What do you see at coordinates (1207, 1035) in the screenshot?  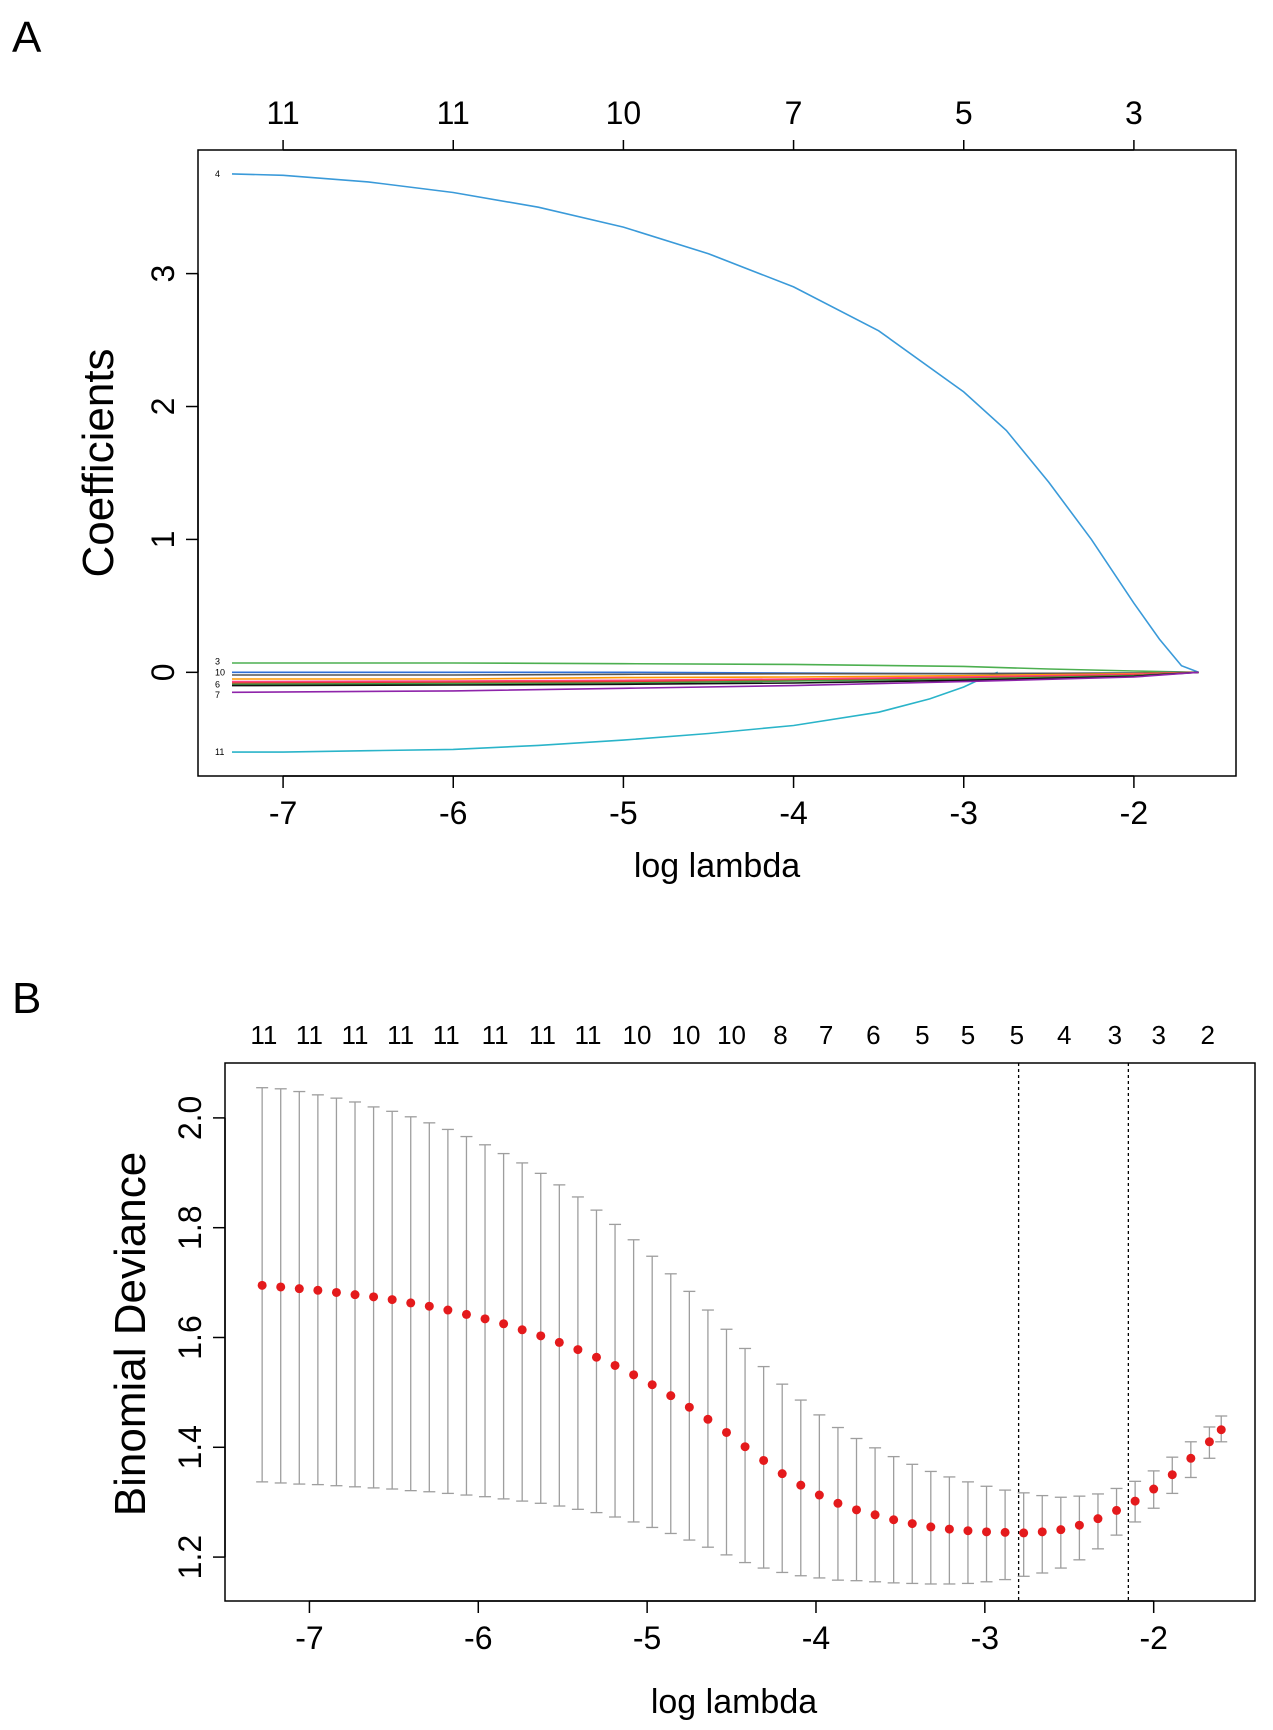 I see `top-tick-label: 2` at bounding box center [1207, 1035].